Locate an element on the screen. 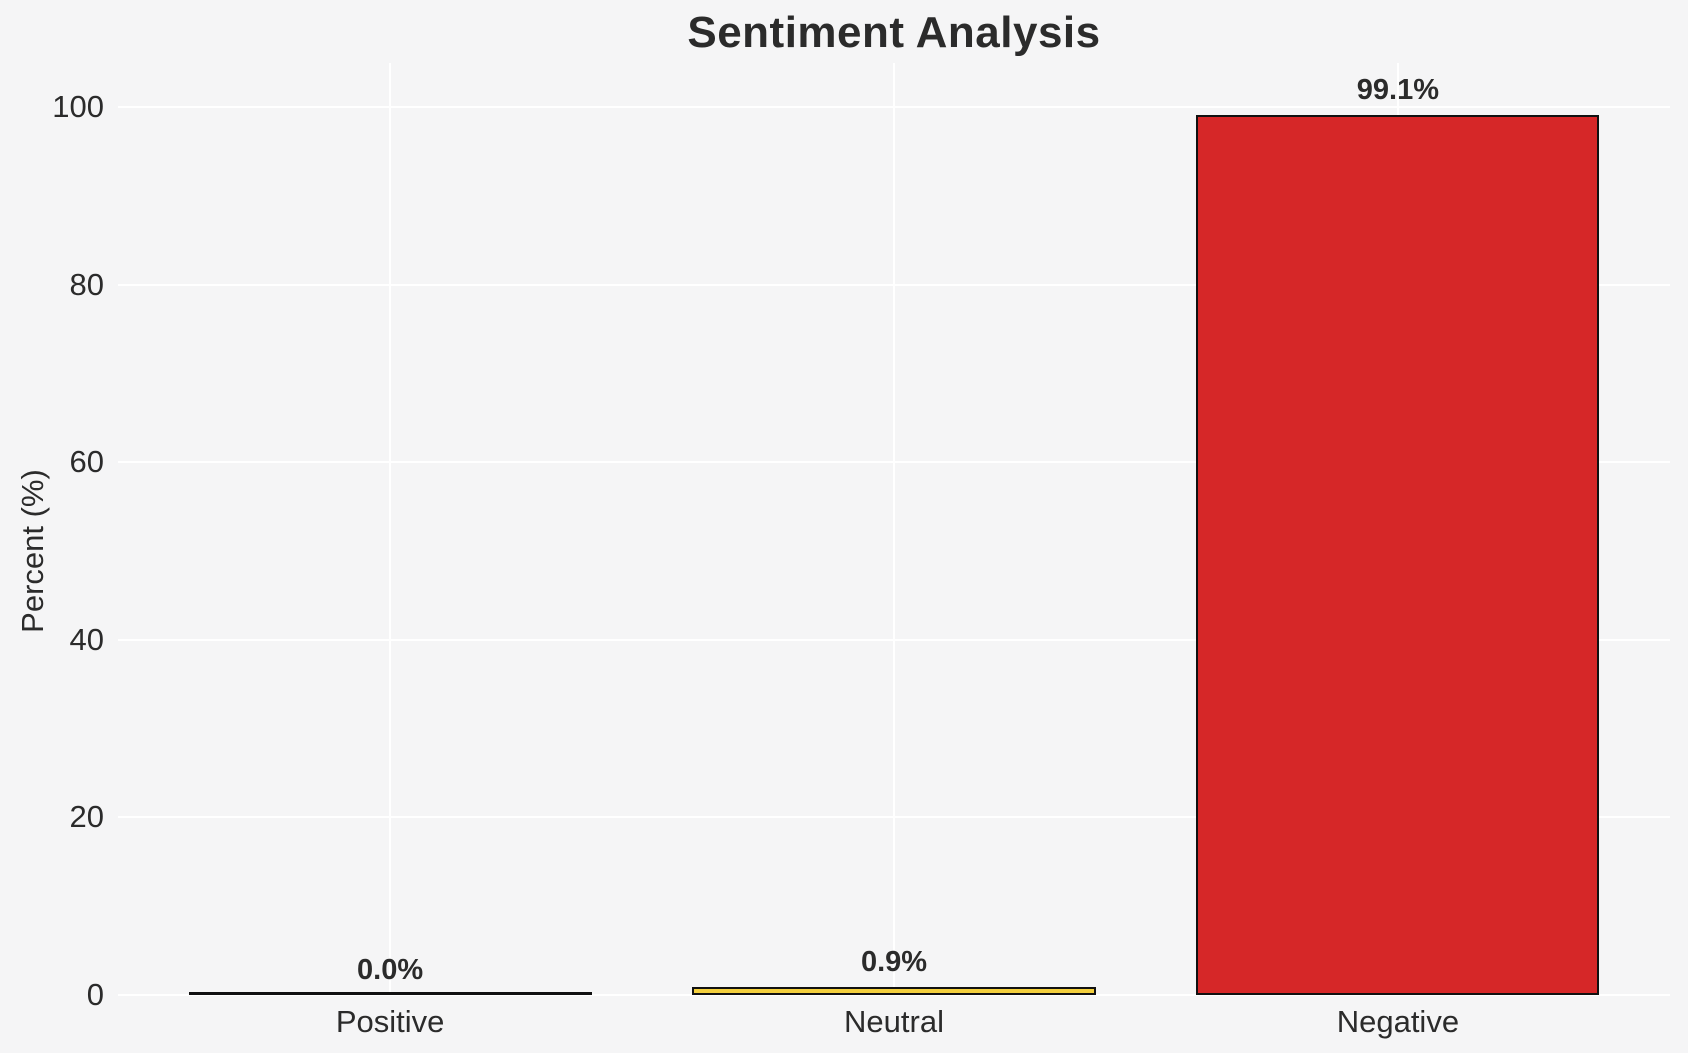  bar-value-label: 0.0% is located at coordinates (390, 970).